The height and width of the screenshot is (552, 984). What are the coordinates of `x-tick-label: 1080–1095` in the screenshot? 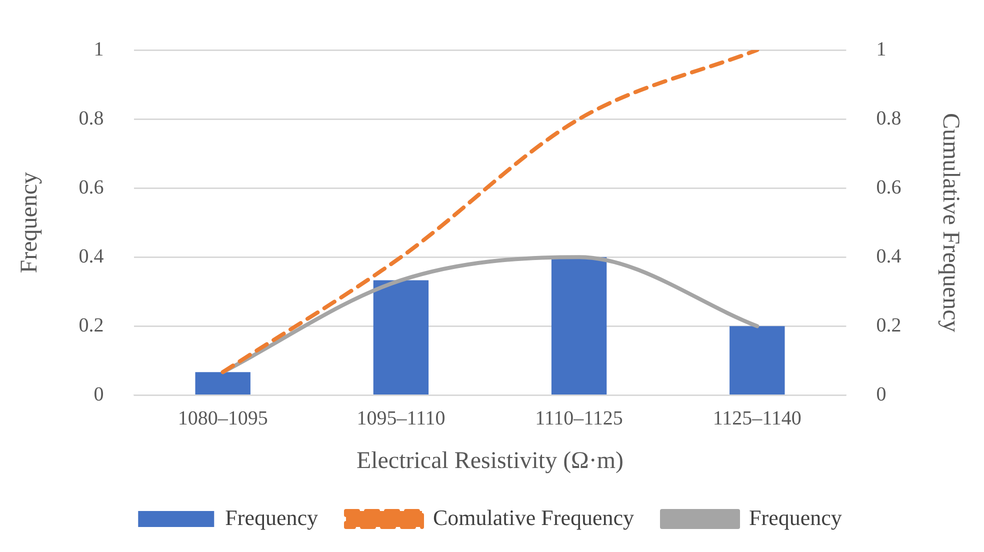 It's located at (223, 418).